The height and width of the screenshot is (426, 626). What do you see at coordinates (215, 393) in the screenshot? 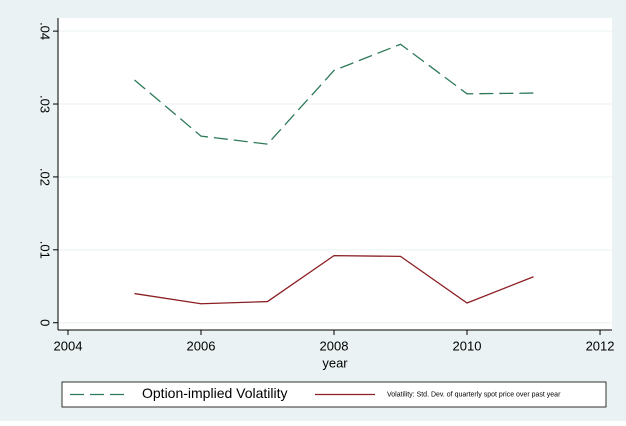
I see `legend-label: Option-implied Volatility` at bounding box center [215, 393].